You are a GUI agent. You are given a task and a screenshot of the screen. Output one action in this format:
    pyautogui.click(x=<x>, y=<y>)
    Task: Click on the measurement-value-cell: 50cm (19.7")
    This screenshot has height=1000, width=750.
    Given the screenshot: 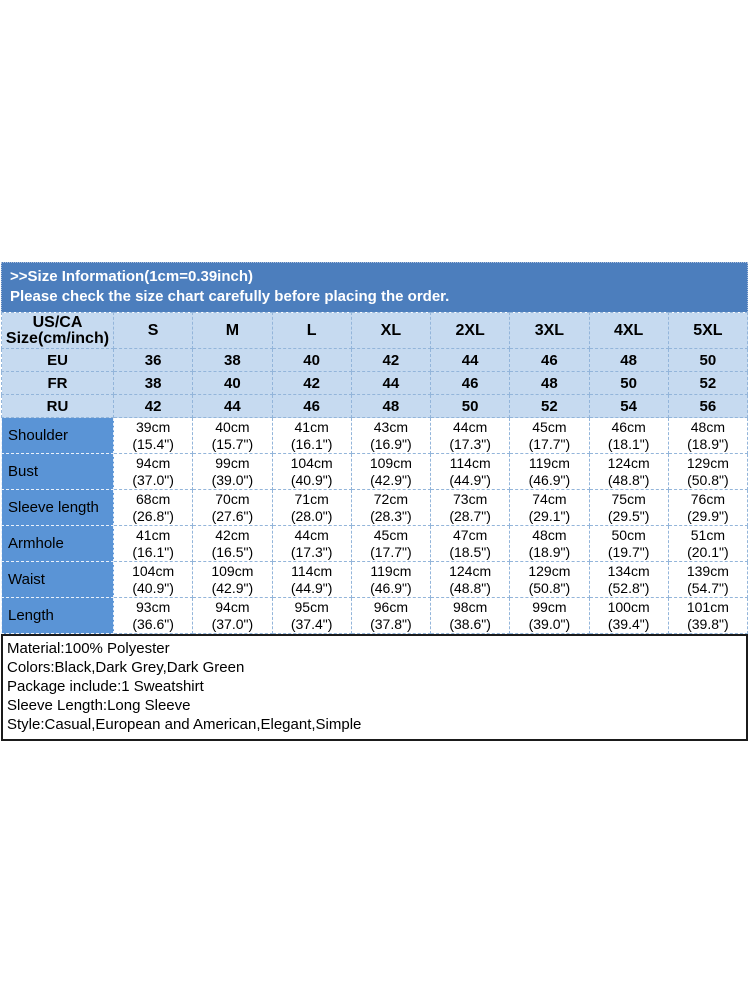 What is the action you would take?
    pyautogui.click(x=628, y=543)
    